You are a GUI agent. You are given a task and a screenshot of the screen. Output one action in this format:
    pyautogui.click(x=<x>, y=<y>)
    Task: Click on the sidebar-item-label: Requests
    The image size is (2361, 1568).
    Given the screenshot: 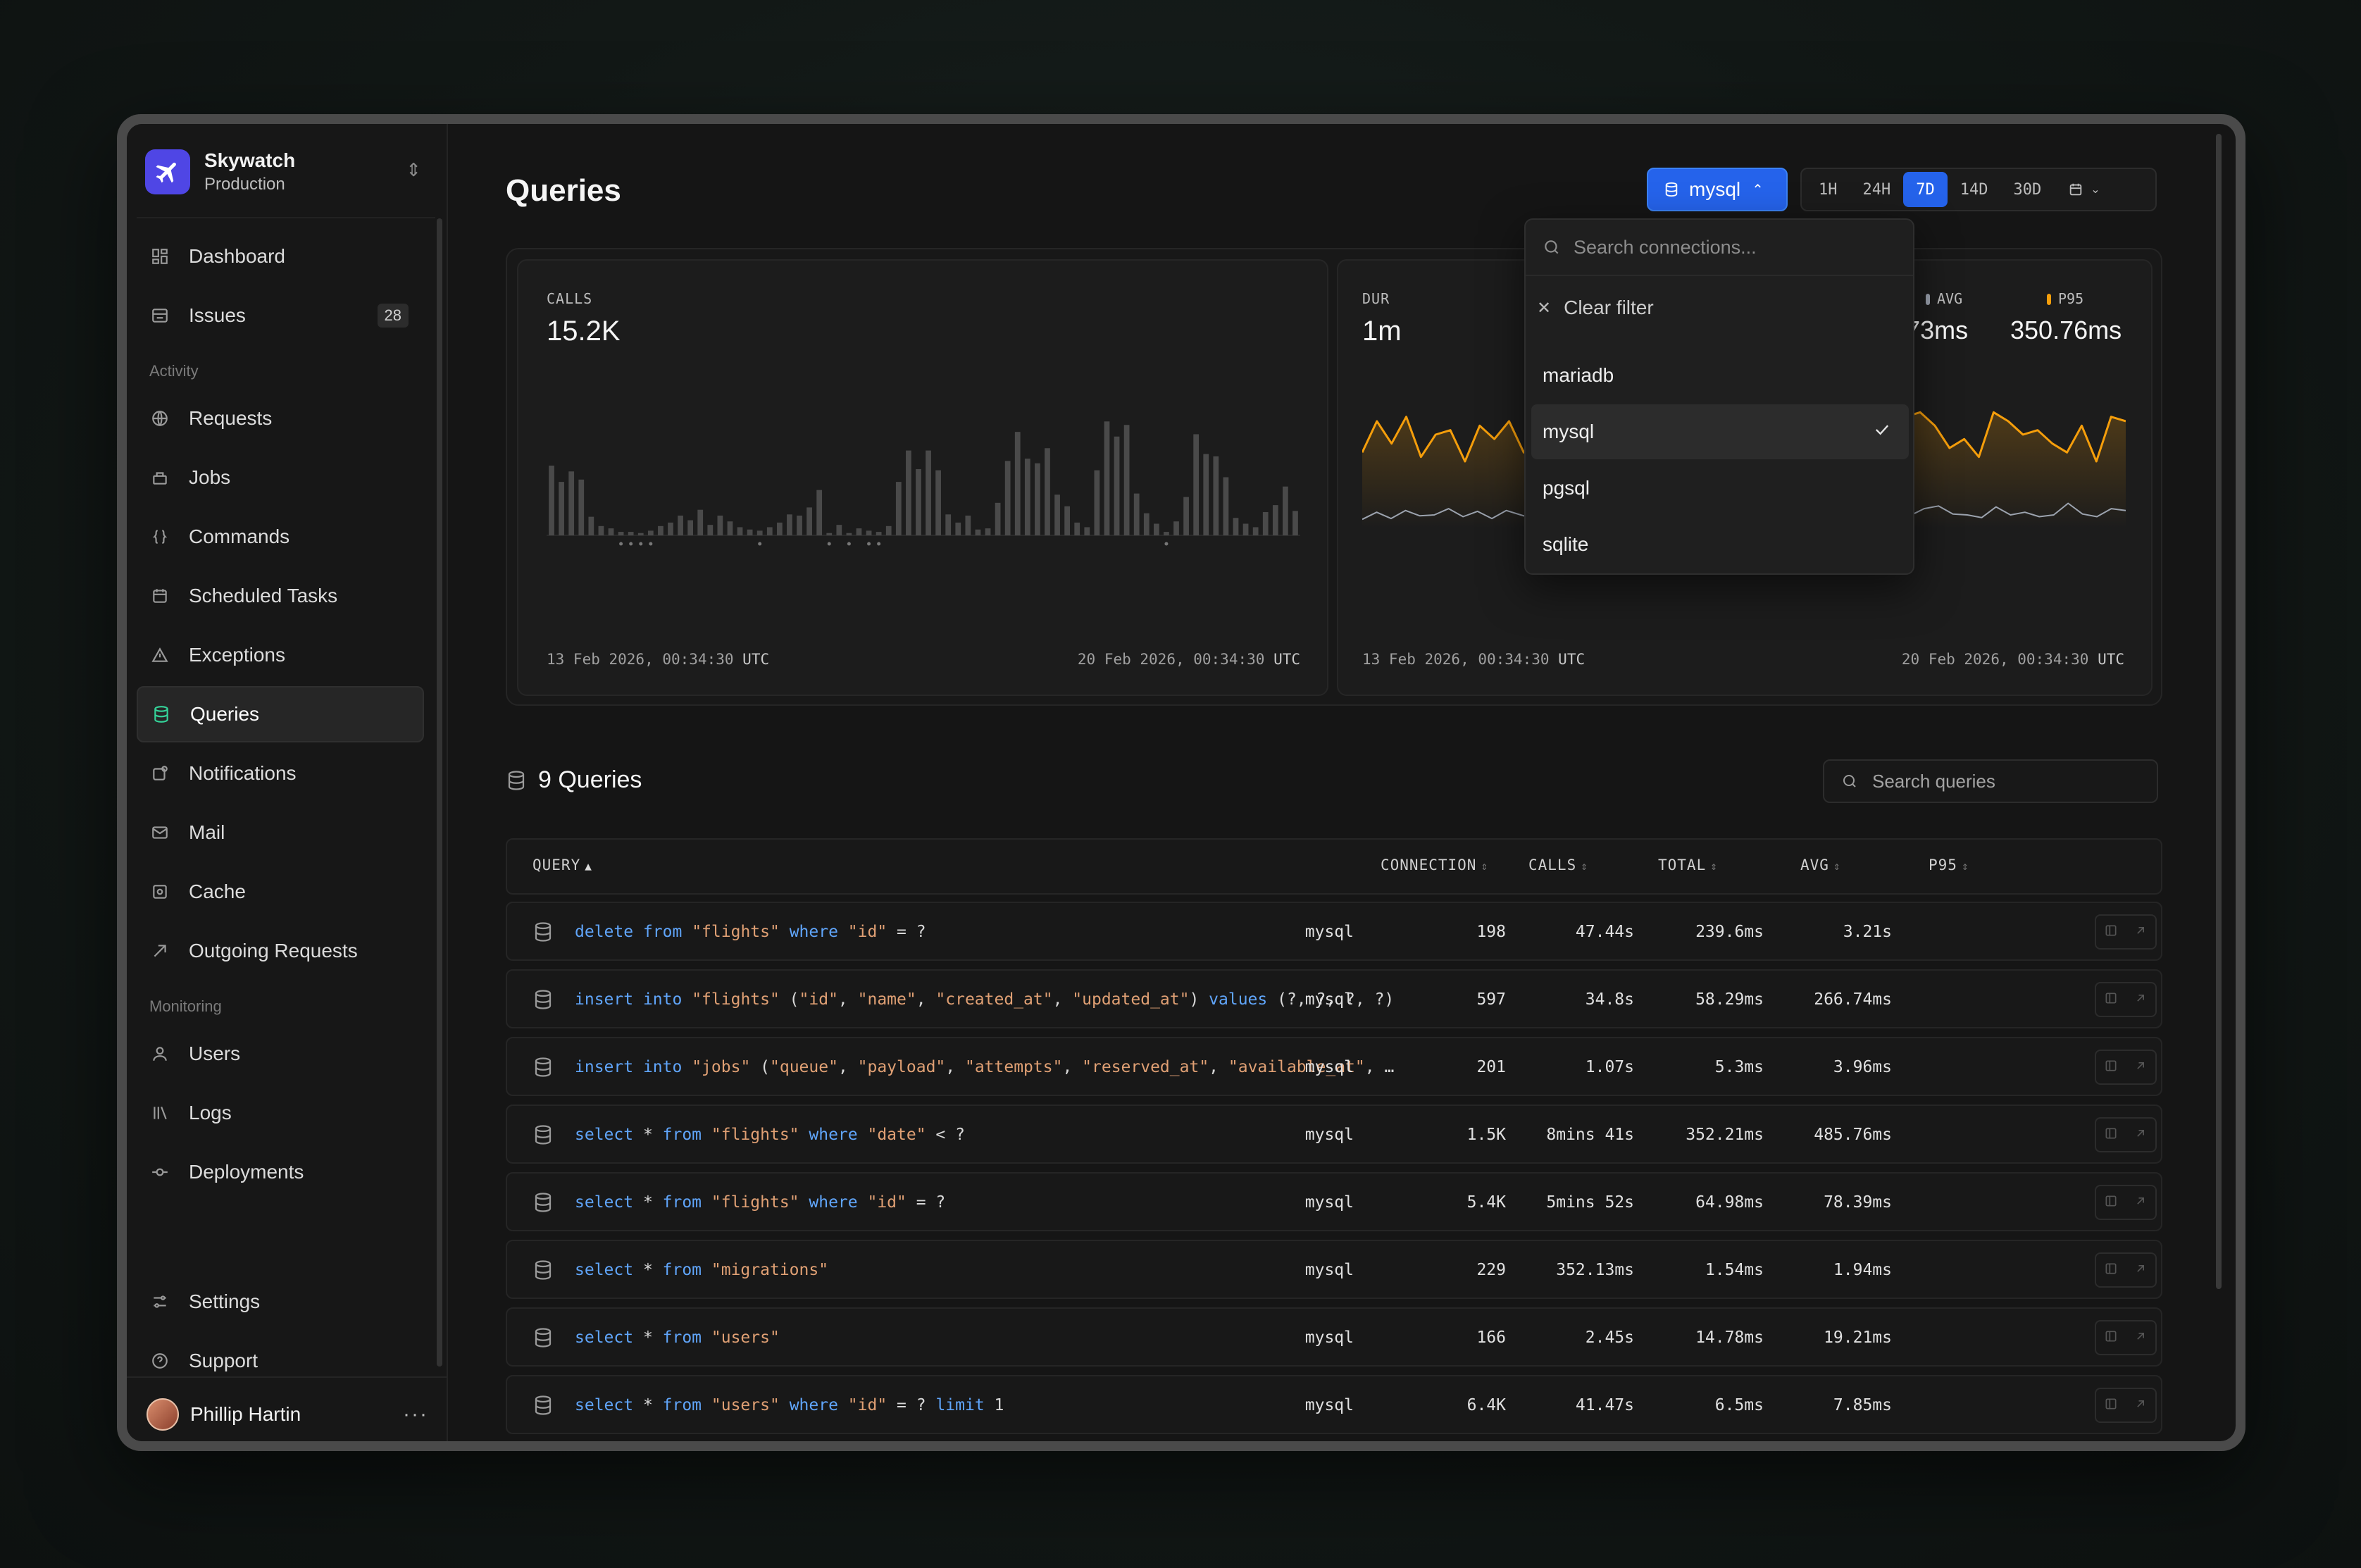 What is the action you would take?
    pyautogui.click(x=231, y=418)
    